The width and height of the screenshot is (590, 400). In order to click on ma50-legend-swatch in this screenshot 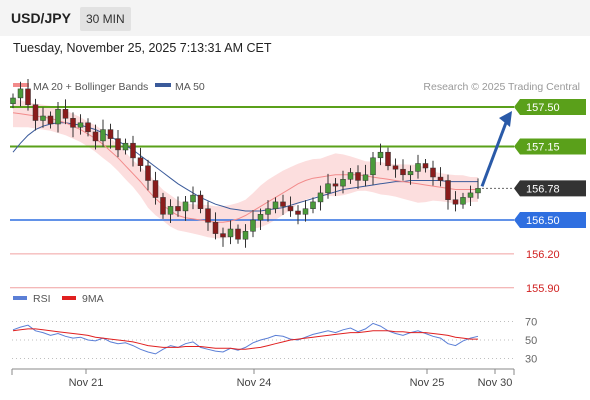, I will do `click(163, 85)`.